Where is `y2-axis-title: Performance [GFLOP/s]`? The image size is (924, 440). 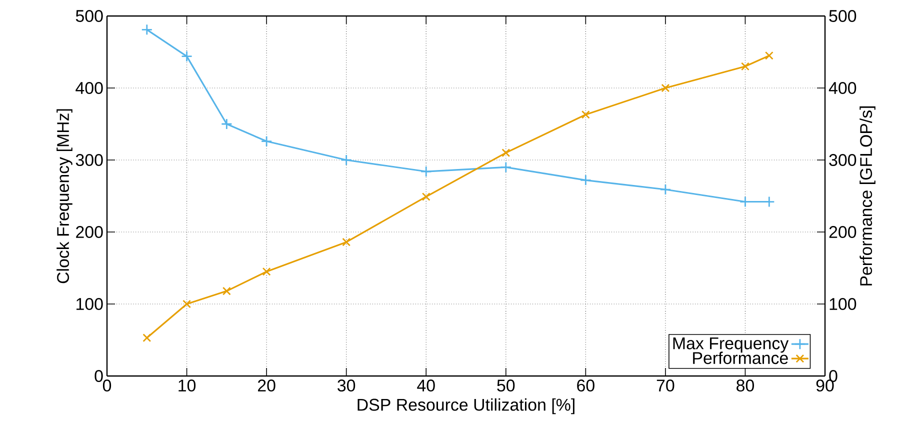 y2-axis-title: Performance [GFLOP/s] is located at coordinates (868, 196).